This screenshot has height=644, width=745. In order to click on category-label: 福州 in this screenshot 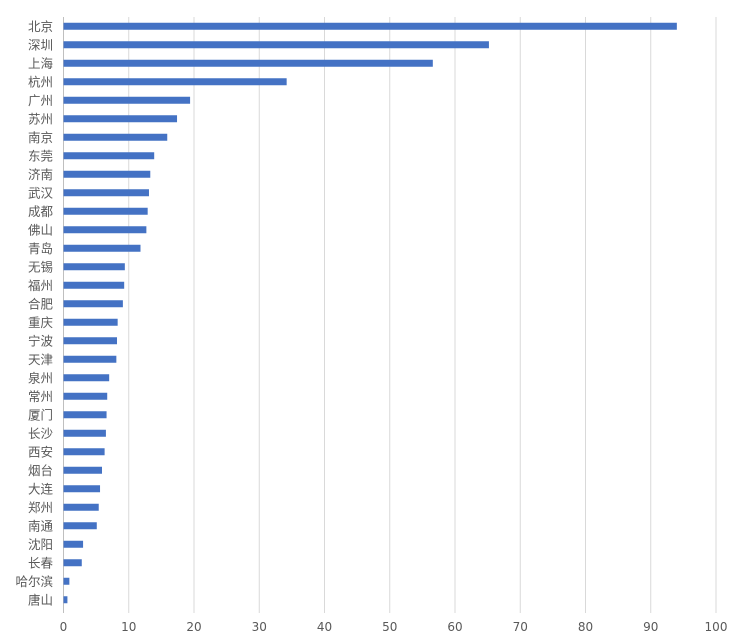, I will do `click(40, 285)`.